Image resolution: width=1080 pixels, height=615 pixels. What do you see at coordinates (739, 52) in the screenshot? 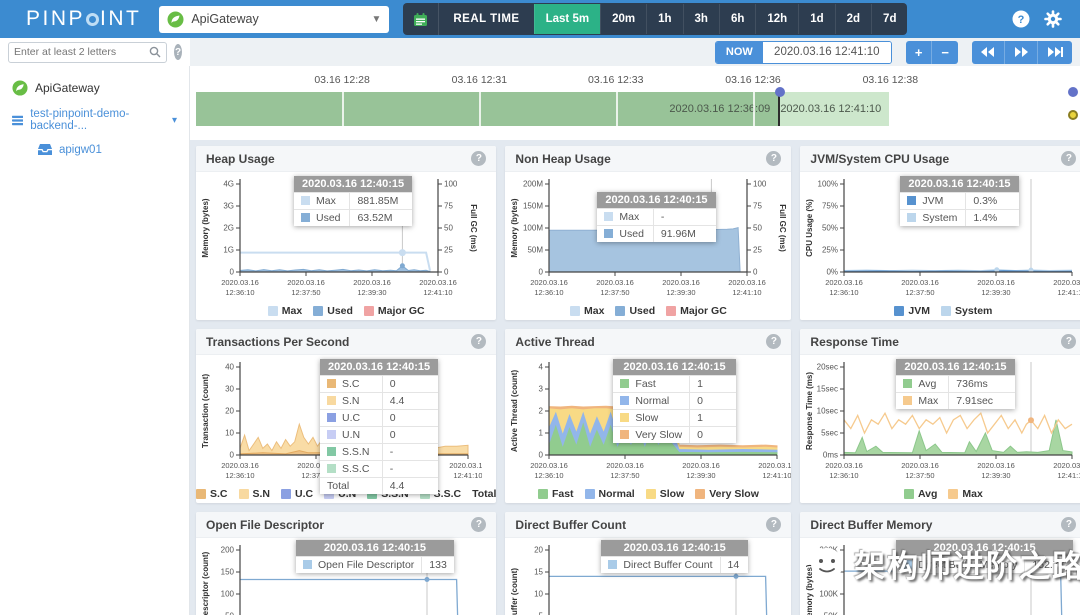
I see `now-button: NOW` at bounding box center [739, 52].